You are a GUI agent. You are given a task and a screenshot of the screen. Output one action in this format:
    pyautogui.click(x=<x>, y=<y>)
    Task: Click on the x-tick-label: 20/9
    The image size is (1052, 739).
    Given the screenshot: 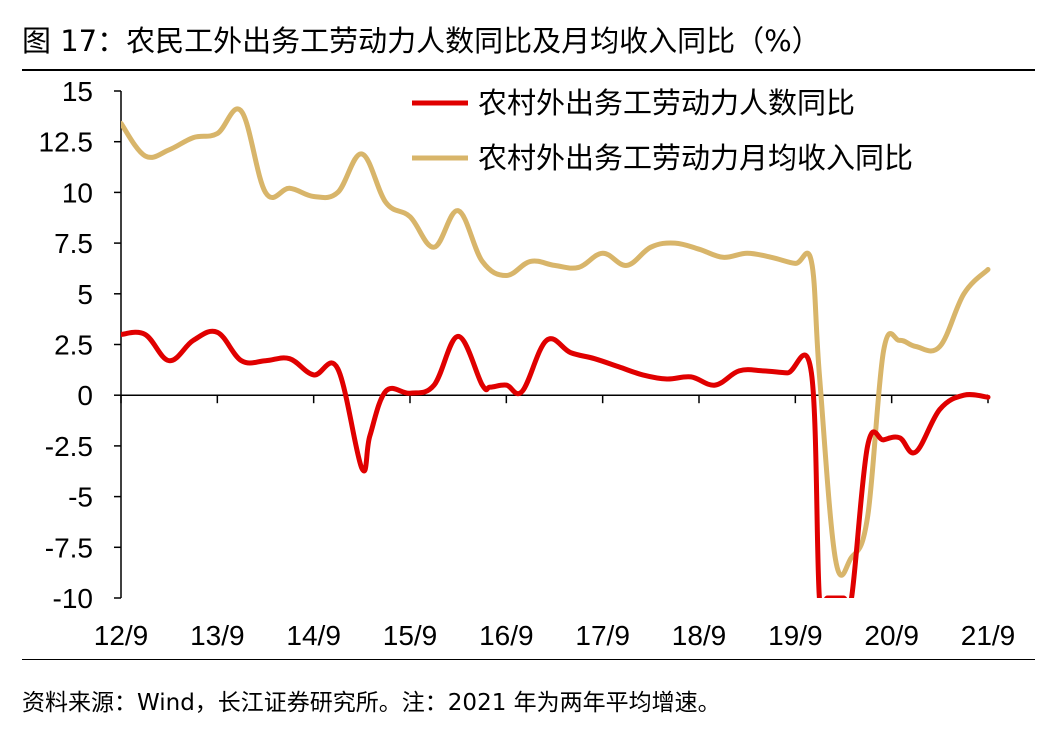 What is the action you would take?
    pyautogui.click(x=891, y=635)
    